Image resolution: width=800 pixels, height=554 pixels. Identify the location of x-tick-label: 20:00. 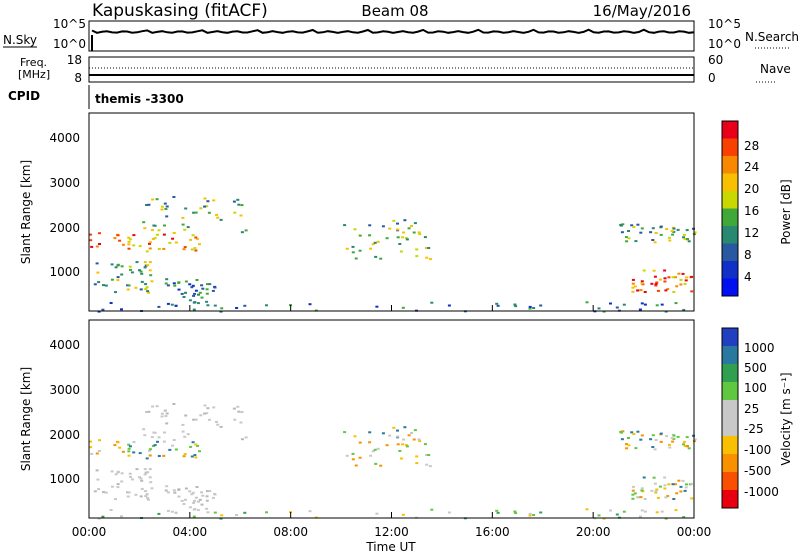
(593, 532).